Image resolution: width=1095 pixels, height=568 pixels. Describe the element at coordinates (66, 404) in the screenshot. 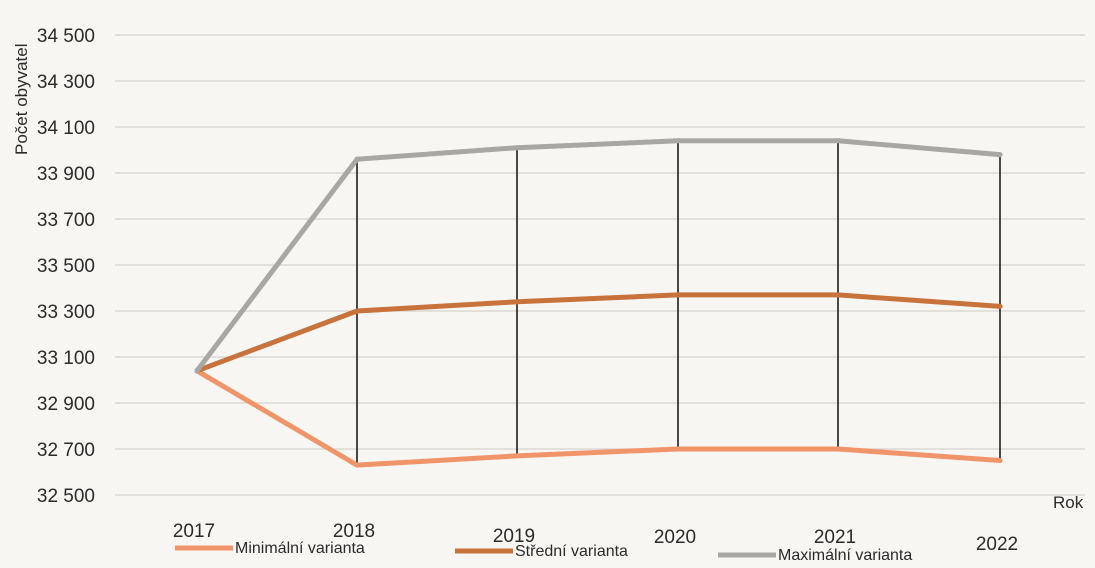

I see `y-tick-label: 32 900` at that location.